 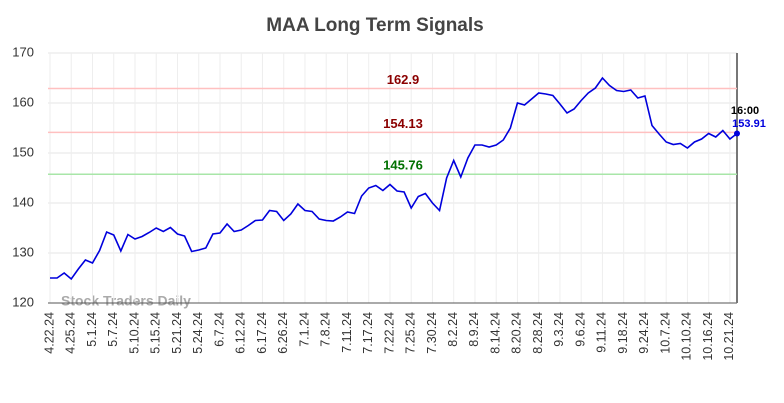 I want to click on last-time: 16:00, so click(x=745, y=111).